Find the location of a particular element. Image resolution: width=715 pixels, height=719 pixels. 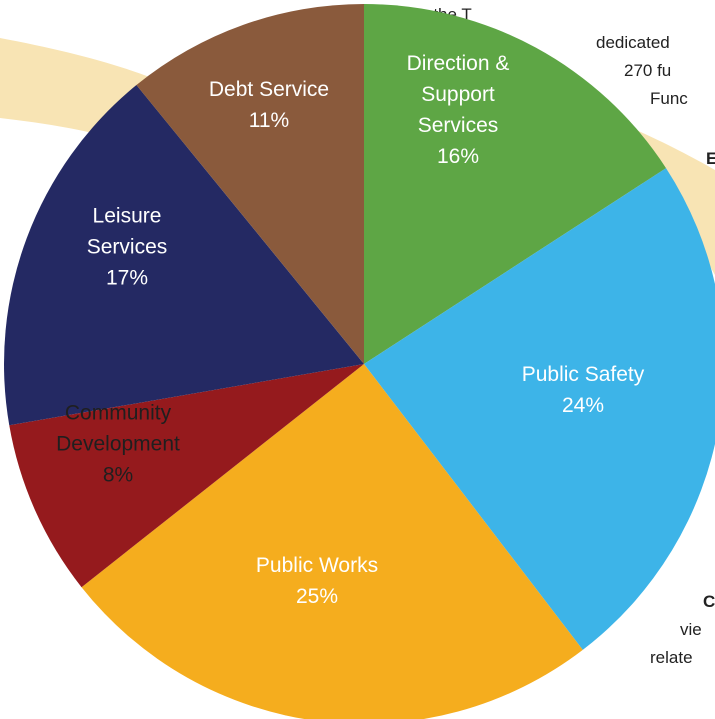

slice-value-label: 24% is located at coordinates (583, 405).